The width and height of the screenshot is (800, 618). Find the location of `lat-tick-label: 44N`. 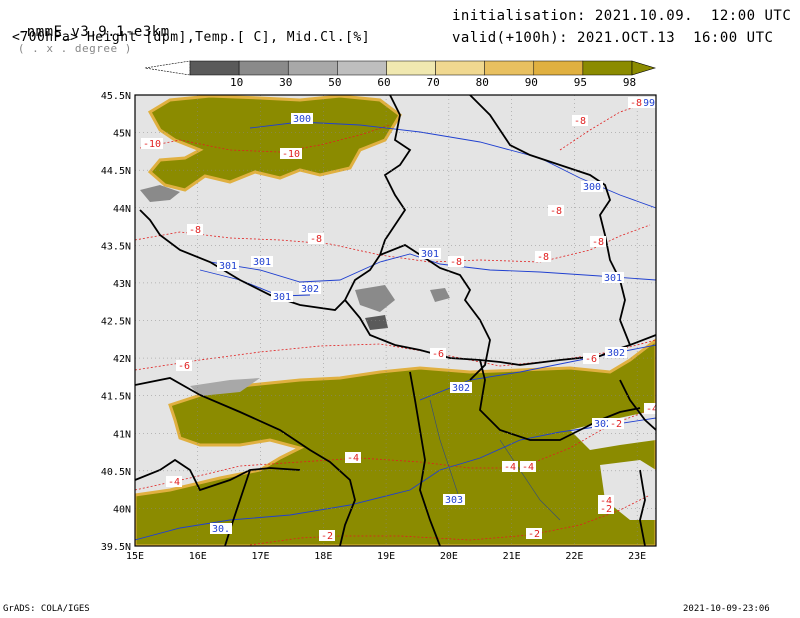

lat-tick-label: 44N is located at coordinates (122, 209).